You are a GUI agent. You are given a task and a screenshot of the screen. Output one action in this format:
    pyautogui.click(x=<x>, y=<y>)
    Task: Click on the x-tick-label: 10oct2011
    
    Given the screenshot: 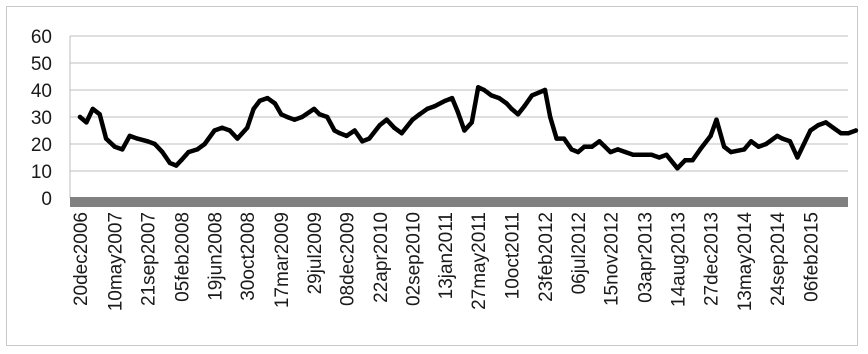 What is the action you would take?
    pyautogui.click(x=513, y=255)
    